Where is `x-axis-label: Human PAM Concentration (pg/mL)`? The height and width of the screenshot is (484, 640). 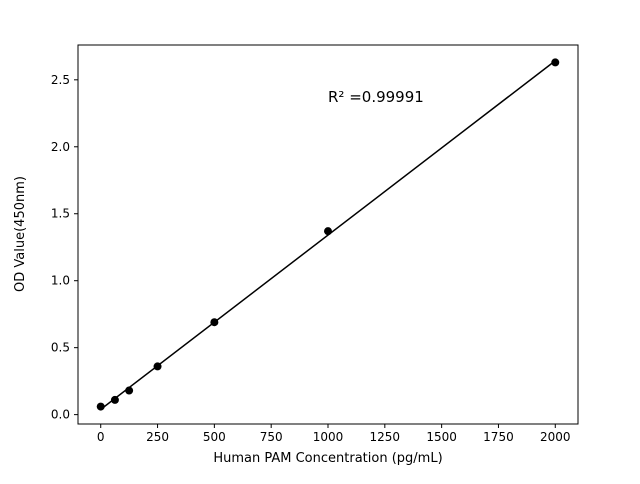 x-axis-label: Human PAM Concentration (pg/mL) is located at coordinates (327, 458).